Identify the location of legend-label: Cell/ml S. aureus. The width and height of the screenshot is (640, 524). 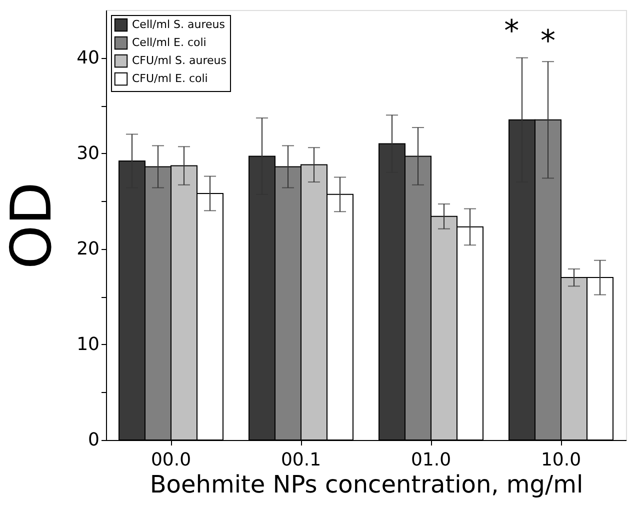
(179, 24).